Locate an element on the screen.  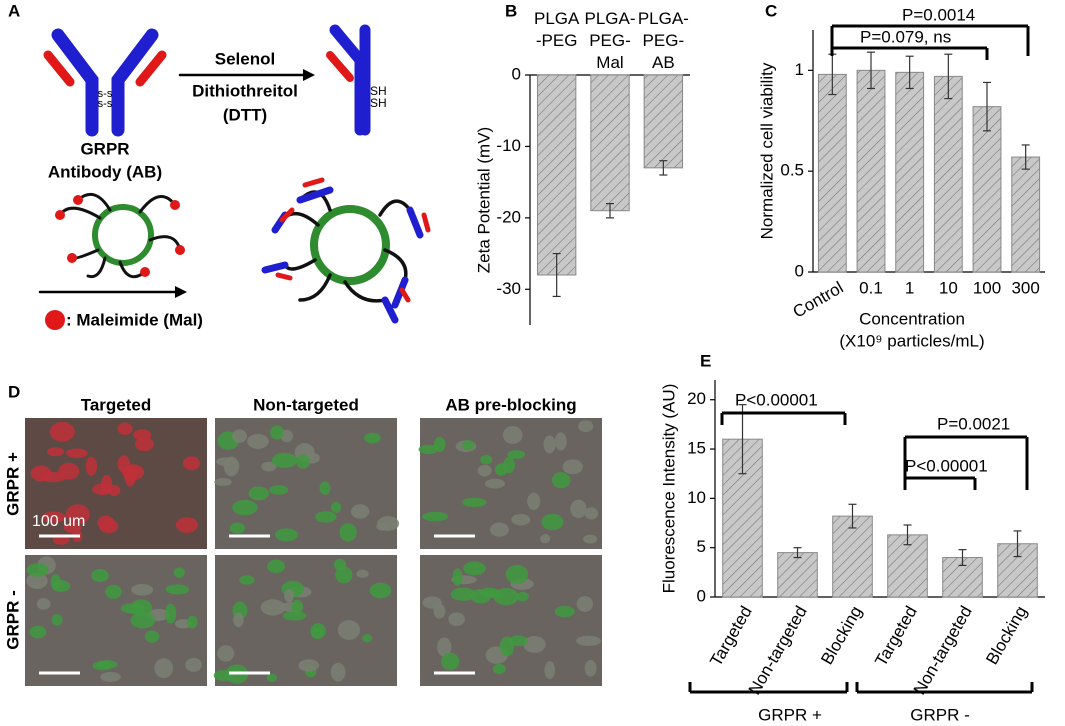
x-tick-label: 100 is located at coordinates (987, 287).